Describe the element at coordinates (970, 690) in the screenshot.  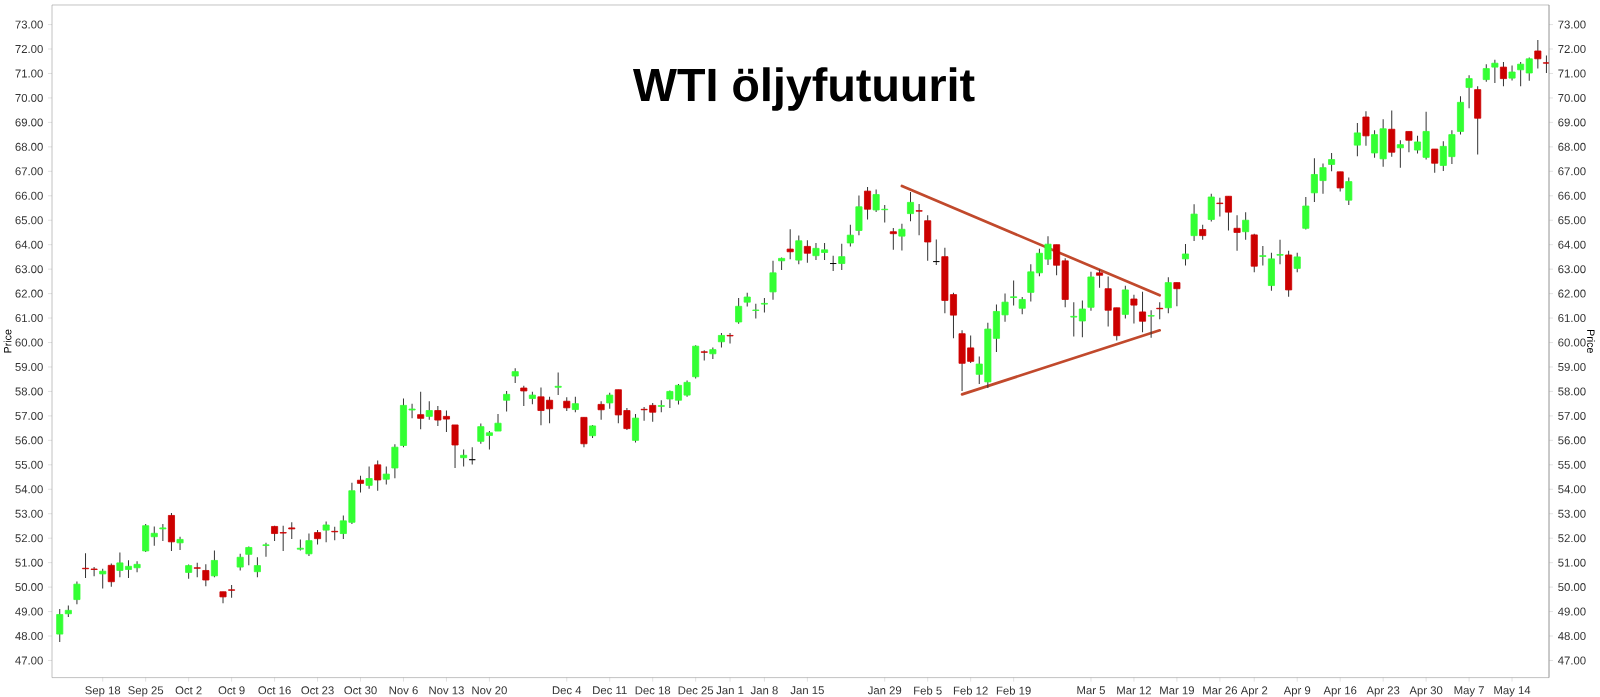
I see `x-tick-label: Feb 12` at that location.